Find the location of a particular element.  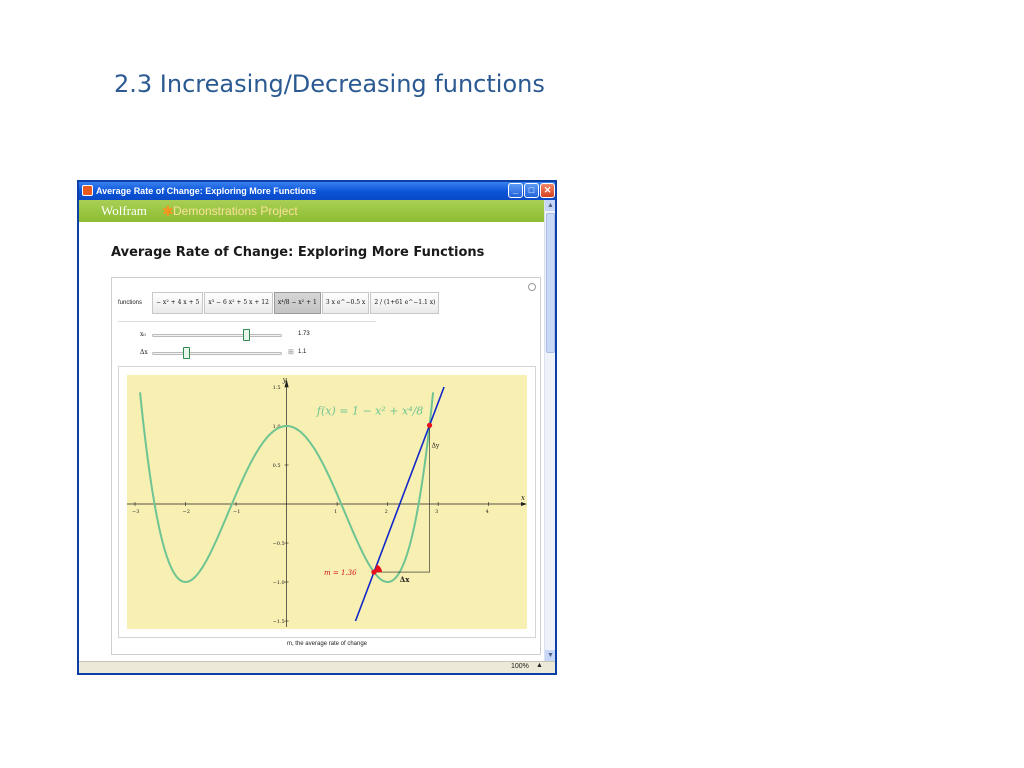

x-tick-label: 4 is located at coordinates (487, 512).